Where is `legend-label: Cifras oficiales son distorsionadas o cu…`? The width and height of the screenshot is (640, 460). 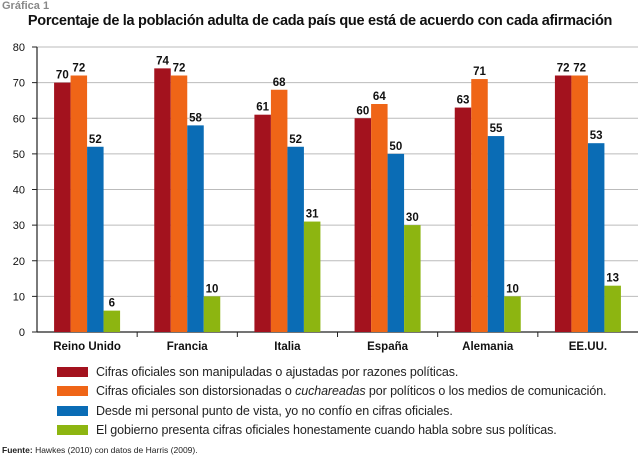 legend-label: Cifras oficiales son distorsionadas o cu… is located at coordinates (351, 391).